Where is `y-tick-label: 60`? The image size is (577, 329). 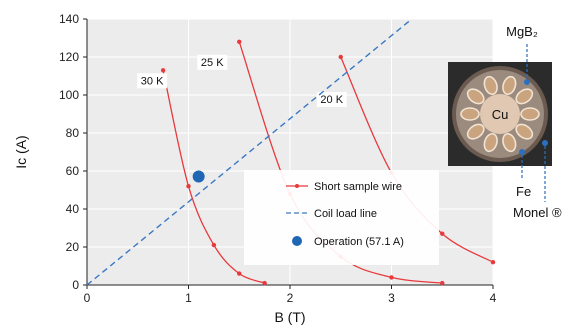 y-tick-label: 60 is located at coordinates (73, 171).